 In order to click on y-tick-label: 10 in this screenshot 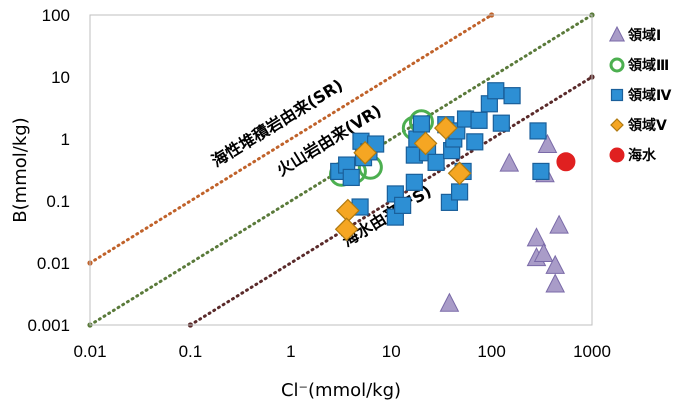, I will do `click(60, 77)`.